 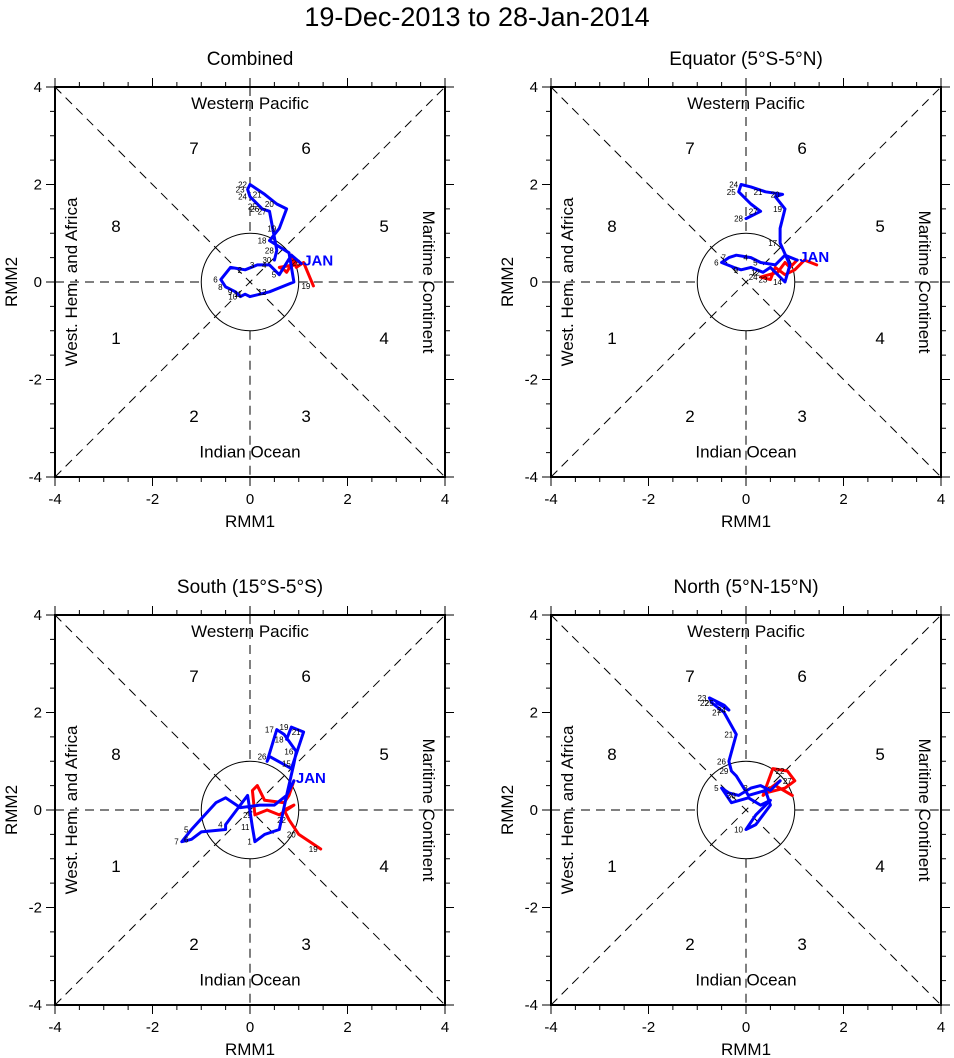 What do you see at coordinates (772, 243) in the screenshot?
I see `day-label: 17` at bounding box center [772, 243].